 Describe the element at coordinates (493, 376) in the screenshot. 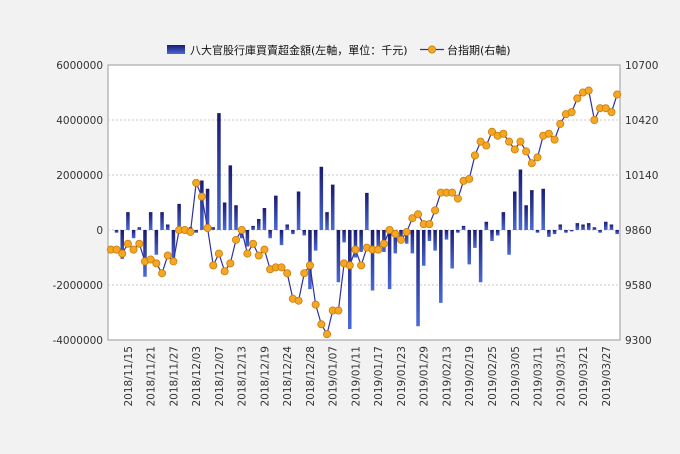

I see `x-tick-label: 2019/02/25` at that location.